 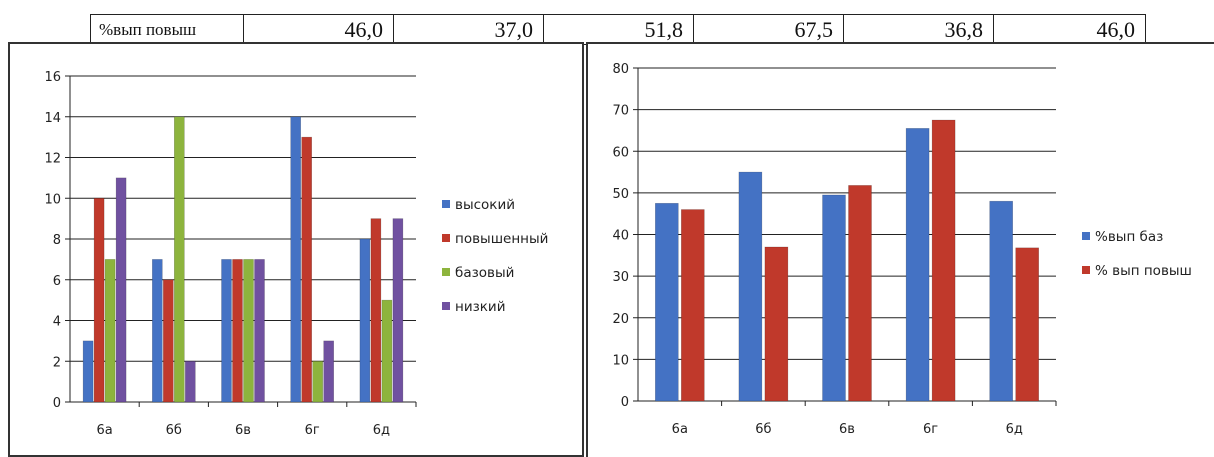 I want to click on y-tick-label: 8, so click(x=57, y=240).